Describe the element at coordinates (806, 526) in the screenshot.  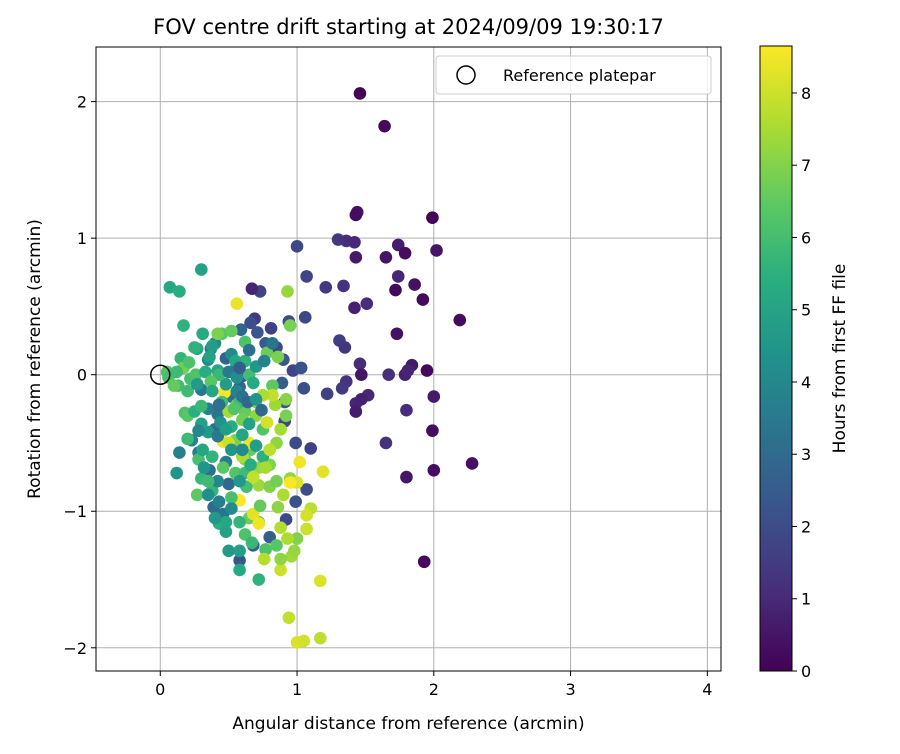
I see `colorbar-tick-label: 2` at that location.